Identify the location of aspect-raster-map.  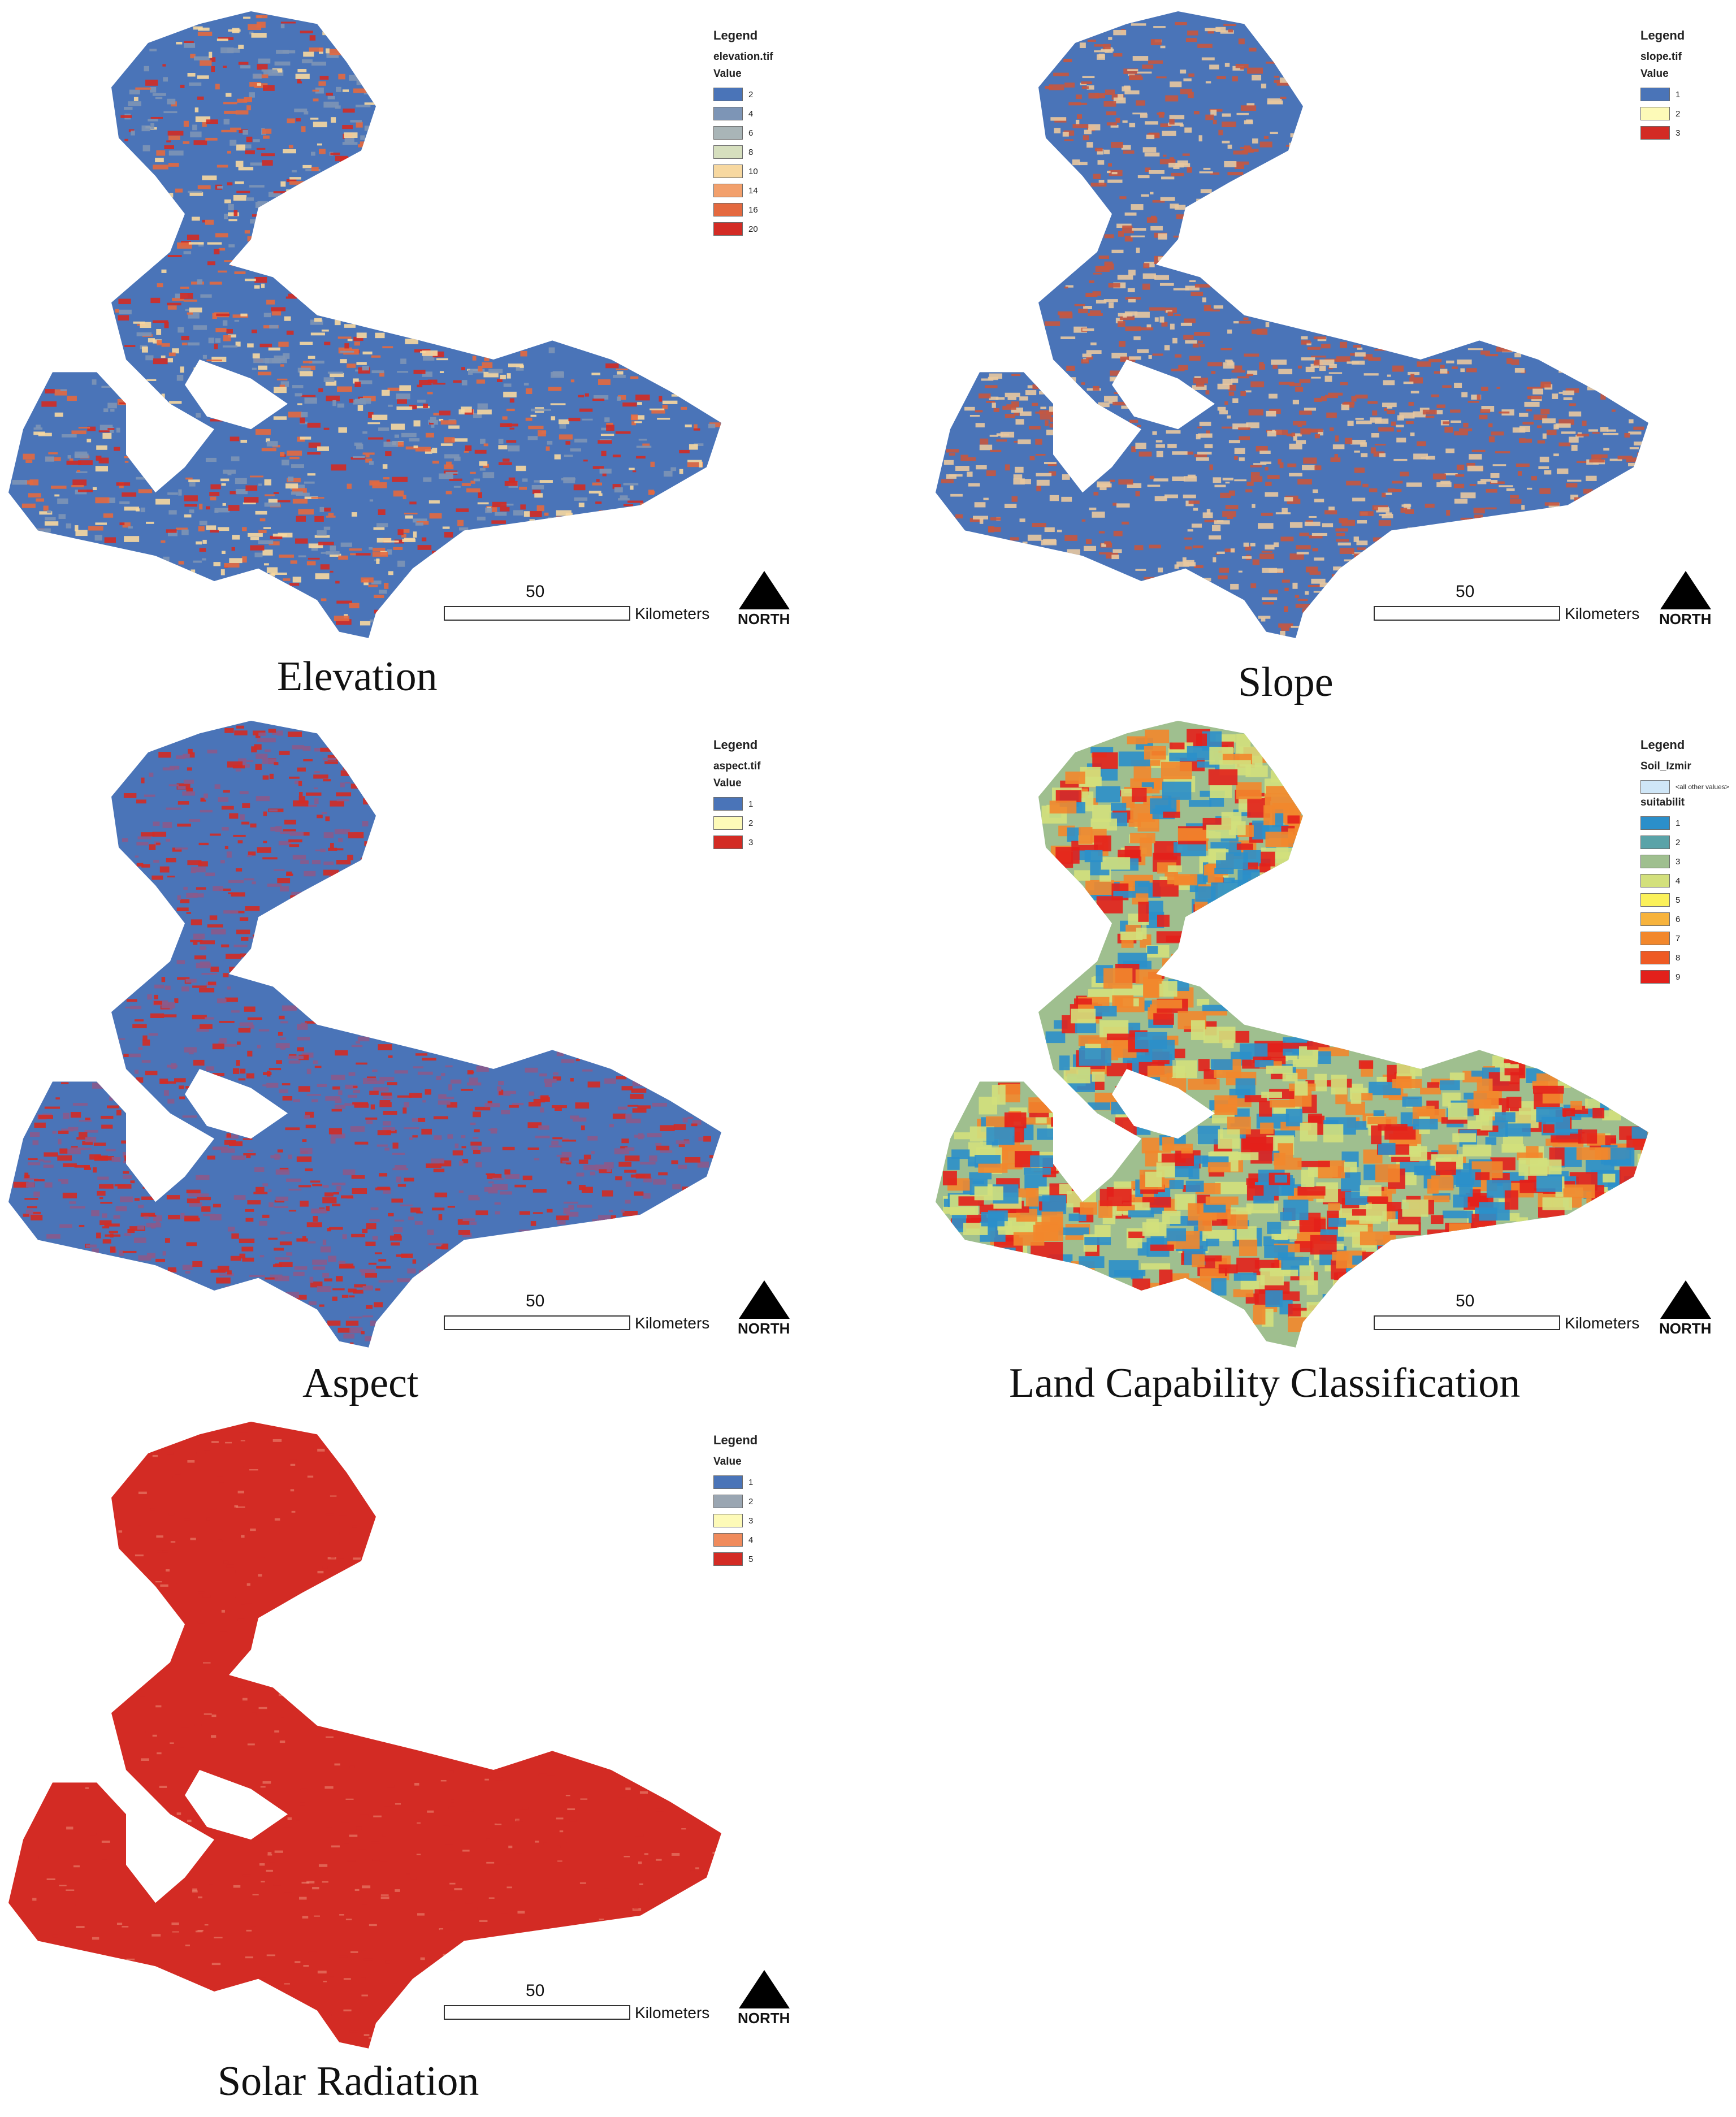
(364, 1035).